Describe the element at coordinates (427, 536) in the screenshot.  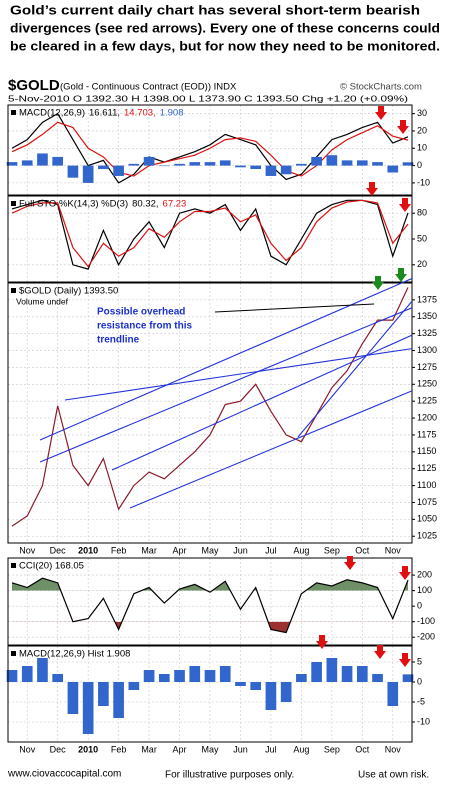
I see `y-tick-label: 1025` at that location.